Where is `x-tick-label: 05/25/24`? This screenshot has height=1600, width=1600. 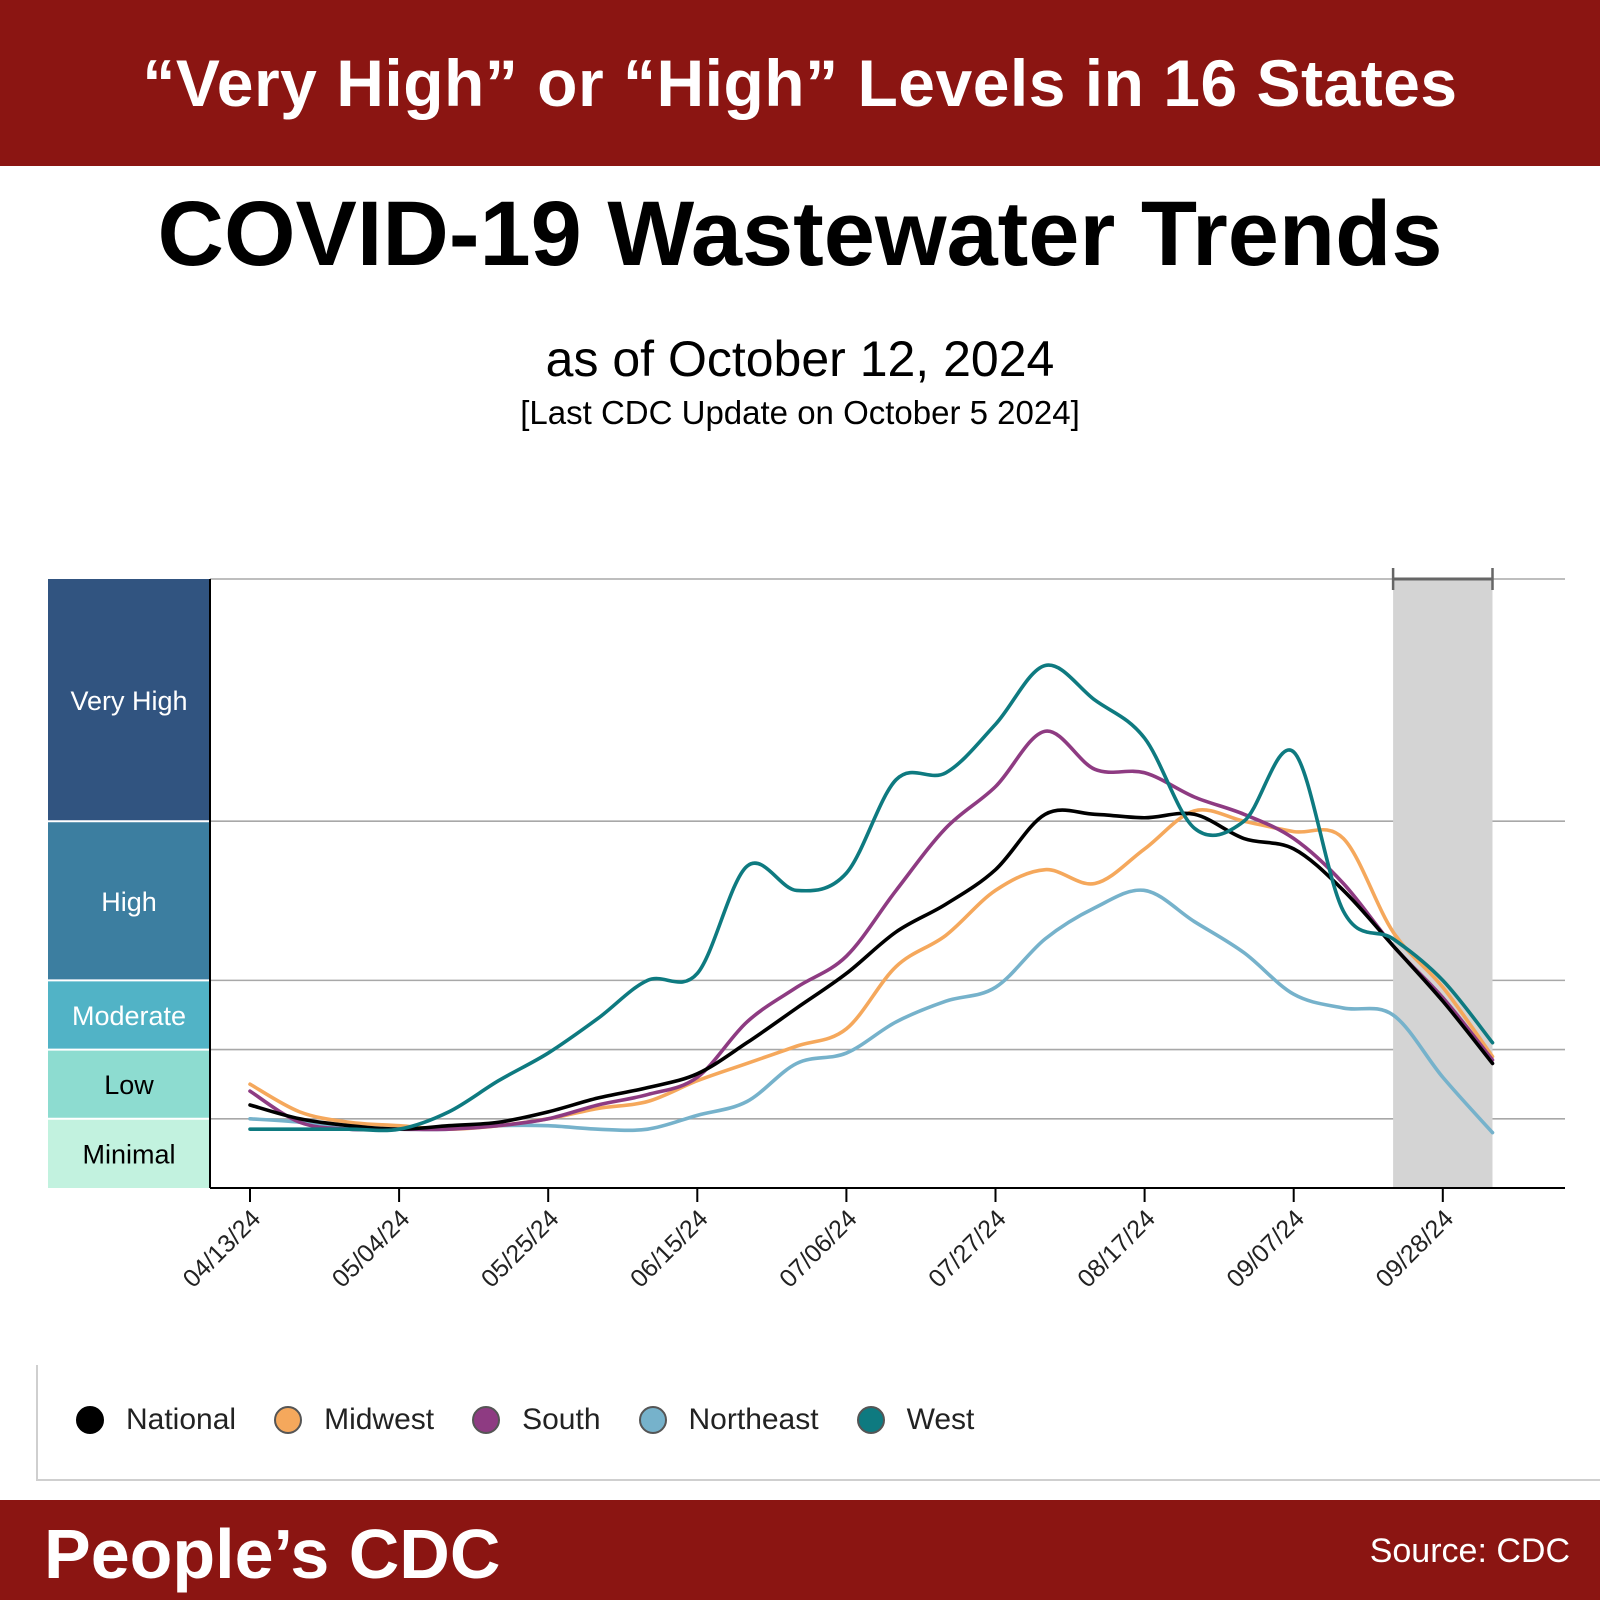
x-tick-label: 05/25/24 is located at coordinates (520, 1248).